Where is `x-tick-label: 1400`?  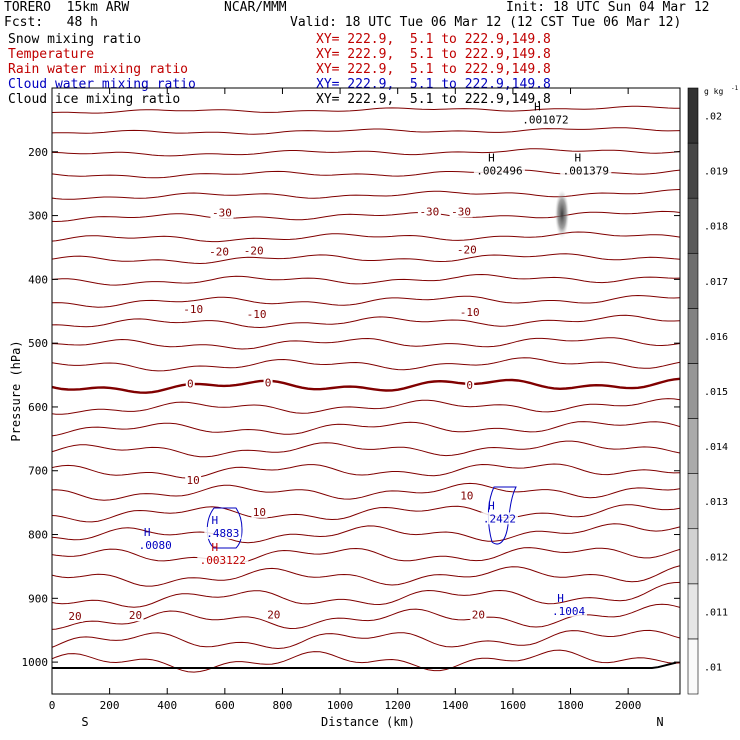
x-tick-label: 1400 is located at coordinates (455, 705).